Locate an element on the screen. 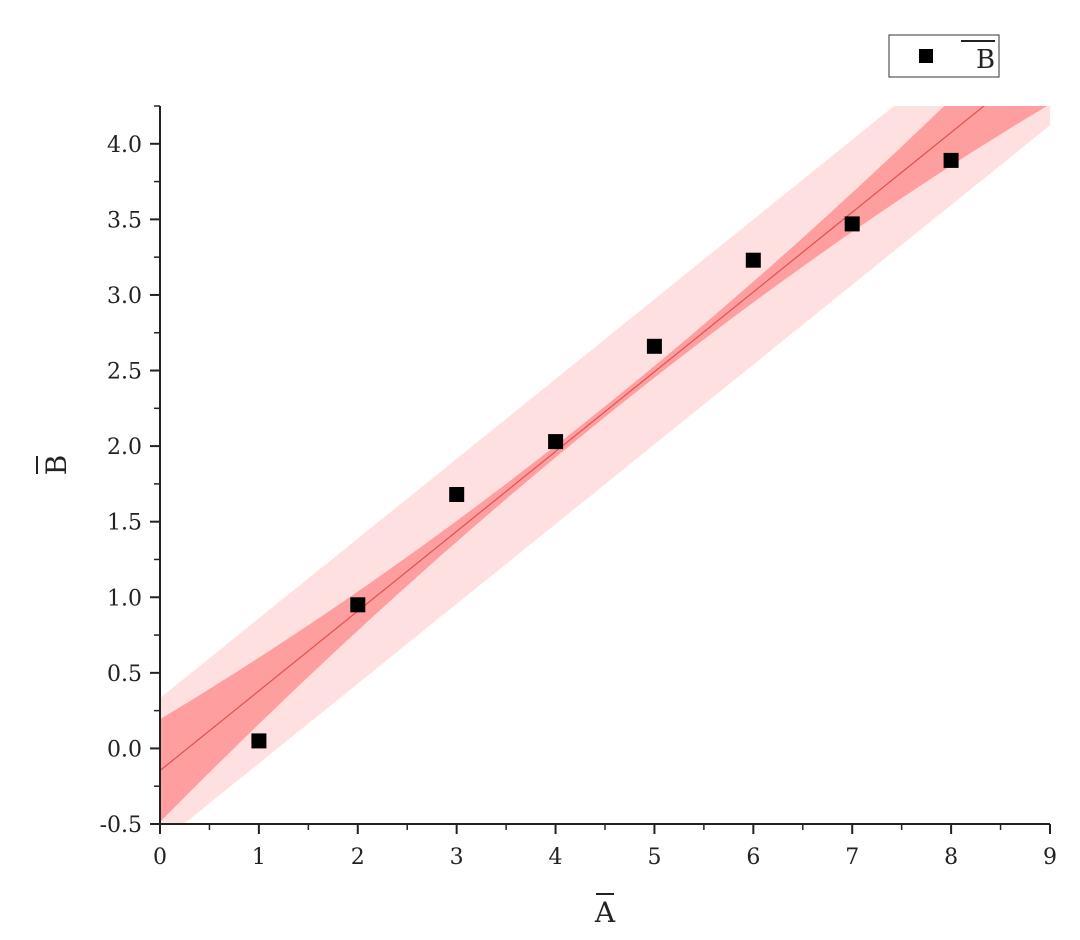  y-axis-label-text: B is located at coordinates (56, 465).